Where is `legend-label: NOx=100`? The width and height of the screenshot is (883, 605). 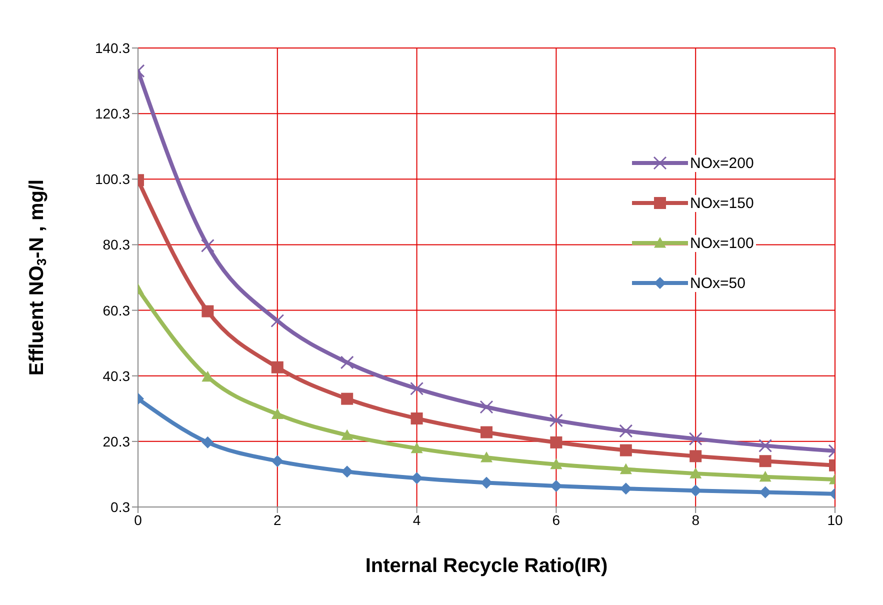
legend-label: NOx=100 is located at coordinates (722, 243).